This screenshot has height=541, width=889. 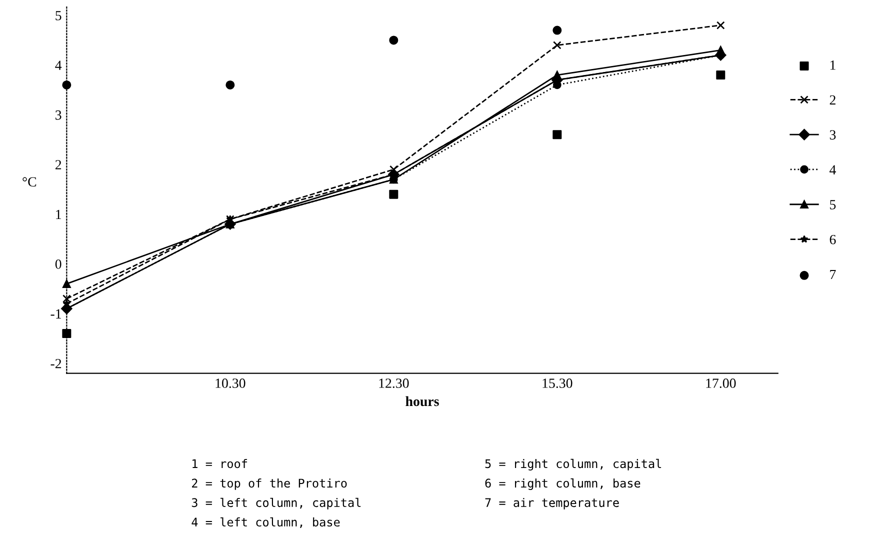 I want to click on x-tick-label: 10.30, so click(x=231, y=383).